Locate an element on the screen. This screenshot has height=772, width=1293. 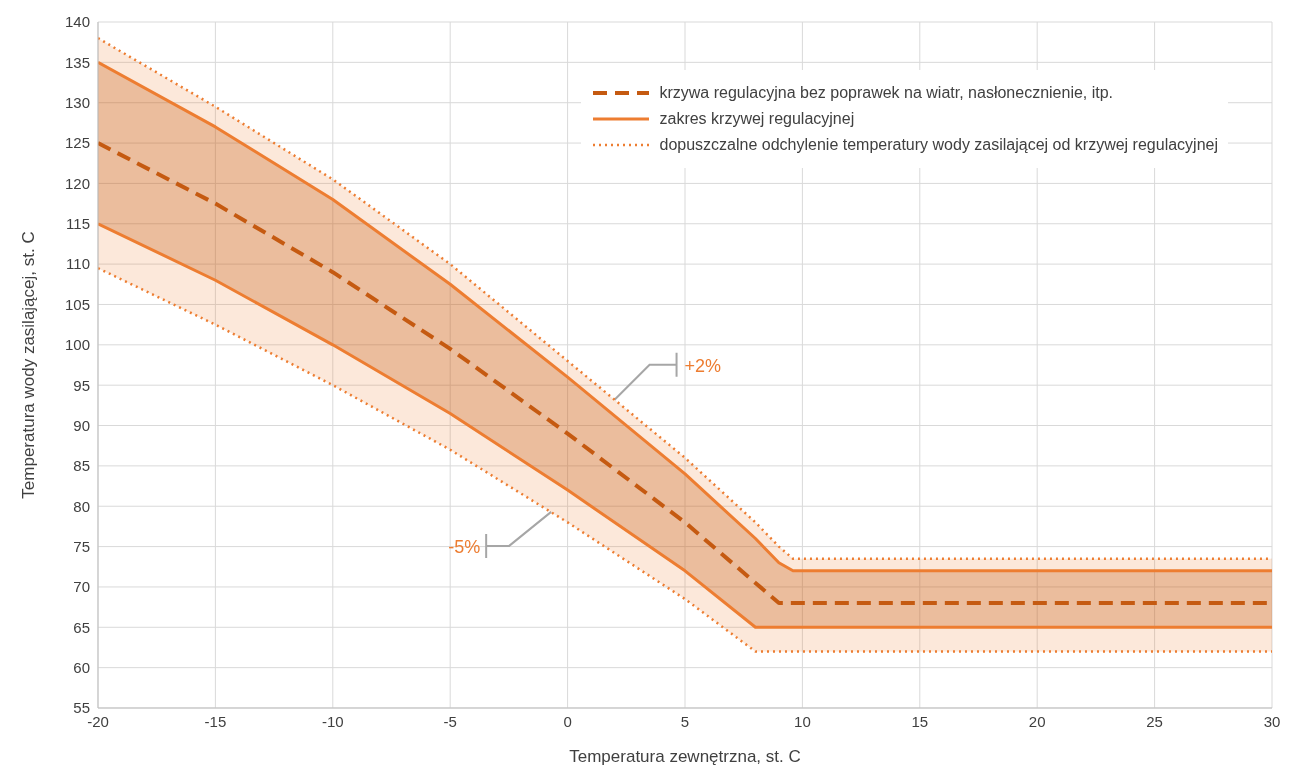
y-tick-label: 120 is located at coordinates (77, 183).